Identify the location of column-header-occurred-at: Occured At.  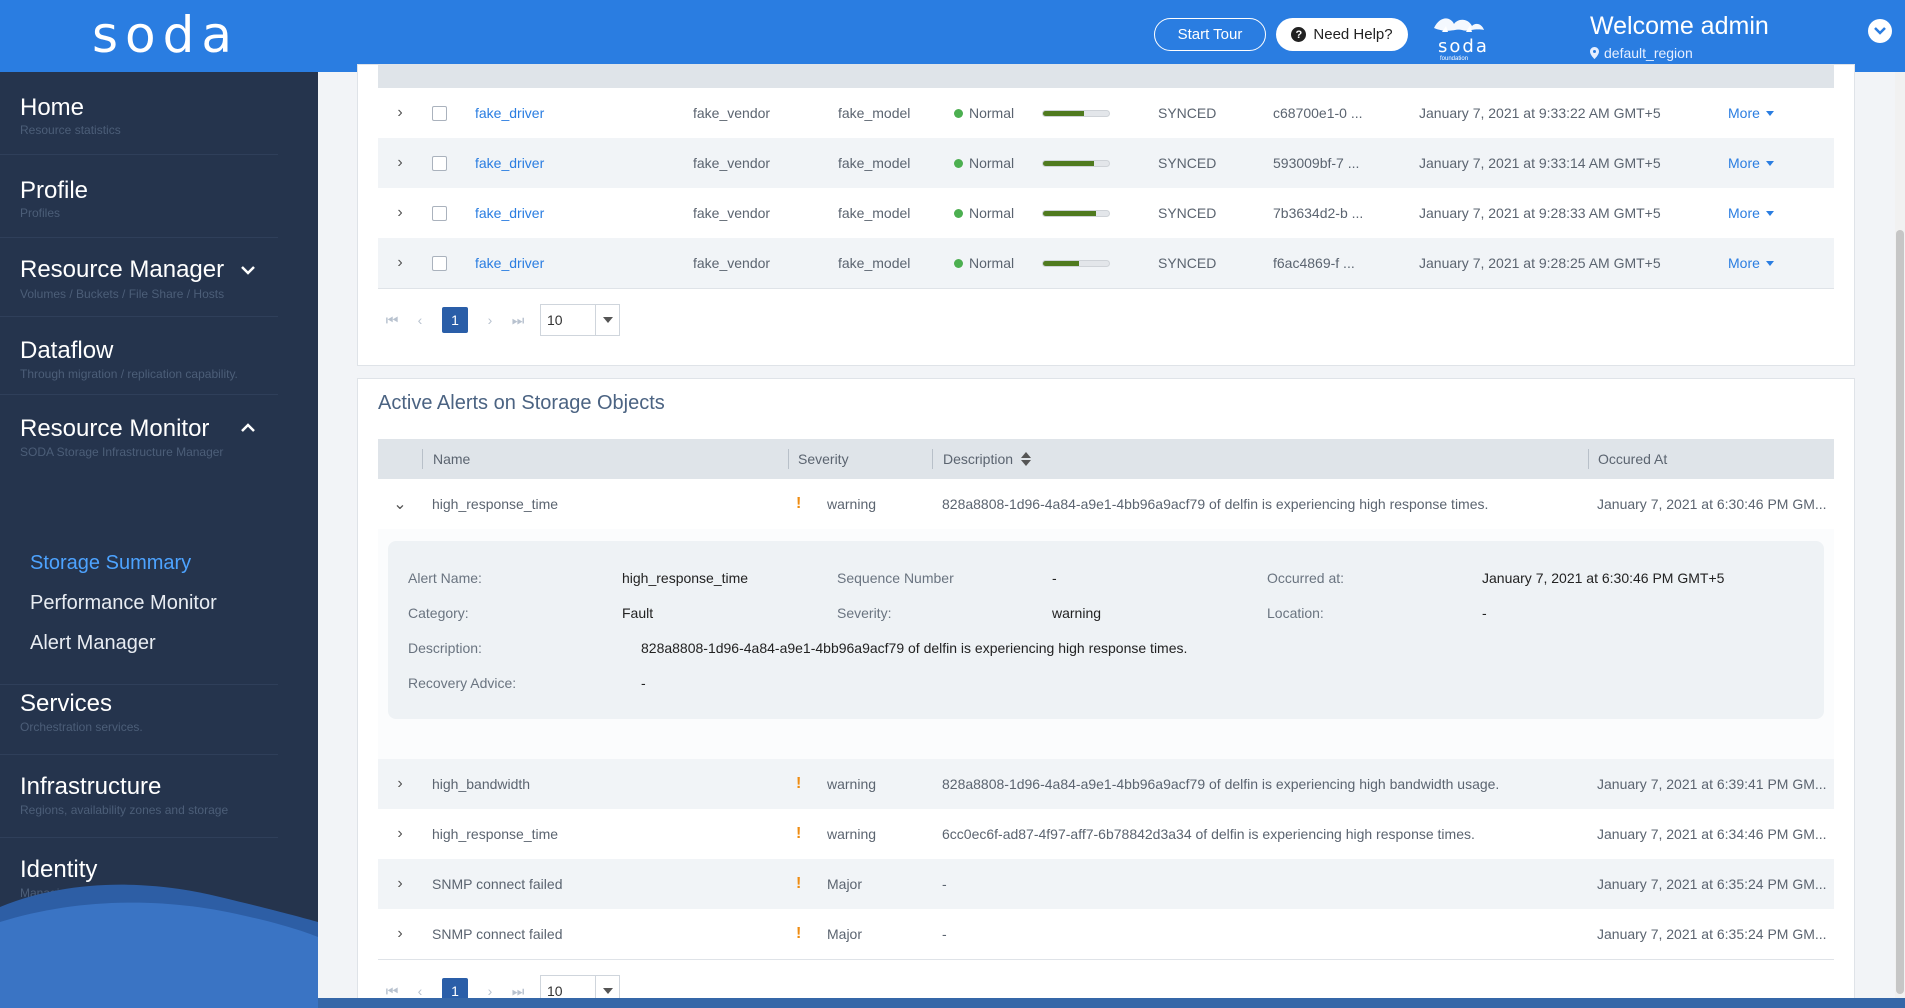
(1633, 459).